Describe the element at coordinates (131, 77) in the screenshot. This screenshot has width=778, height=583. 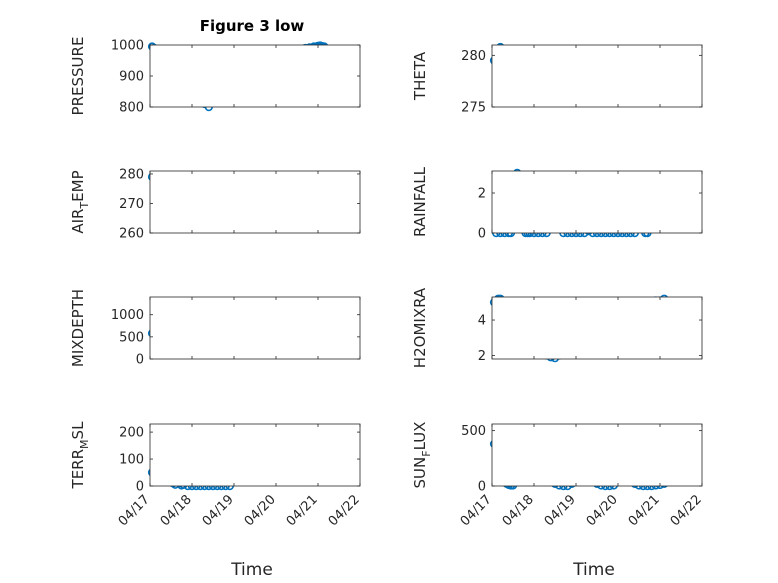
I see `y-tick-label: 900` at that location.